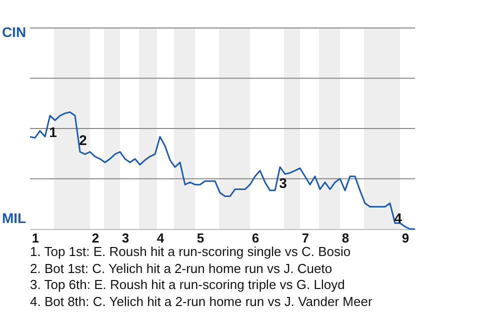 Image resolution: width=480 pixels, height=320 pixels. What do you see at coordinates (36, 238) in the screenshot?
I see `x-tick-label: 1` at bounding box center [36, 238].